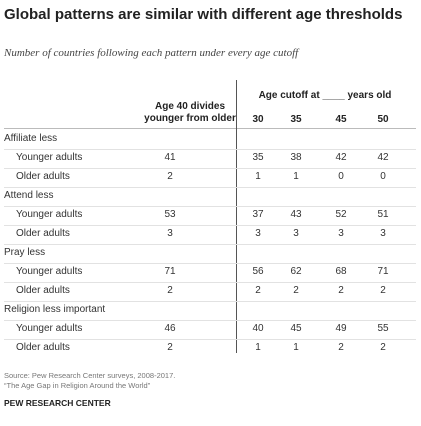 Image resolution: width=421 pixels, height=426 pixels. I want to click on category-row: Attend less, so click(210, 197).